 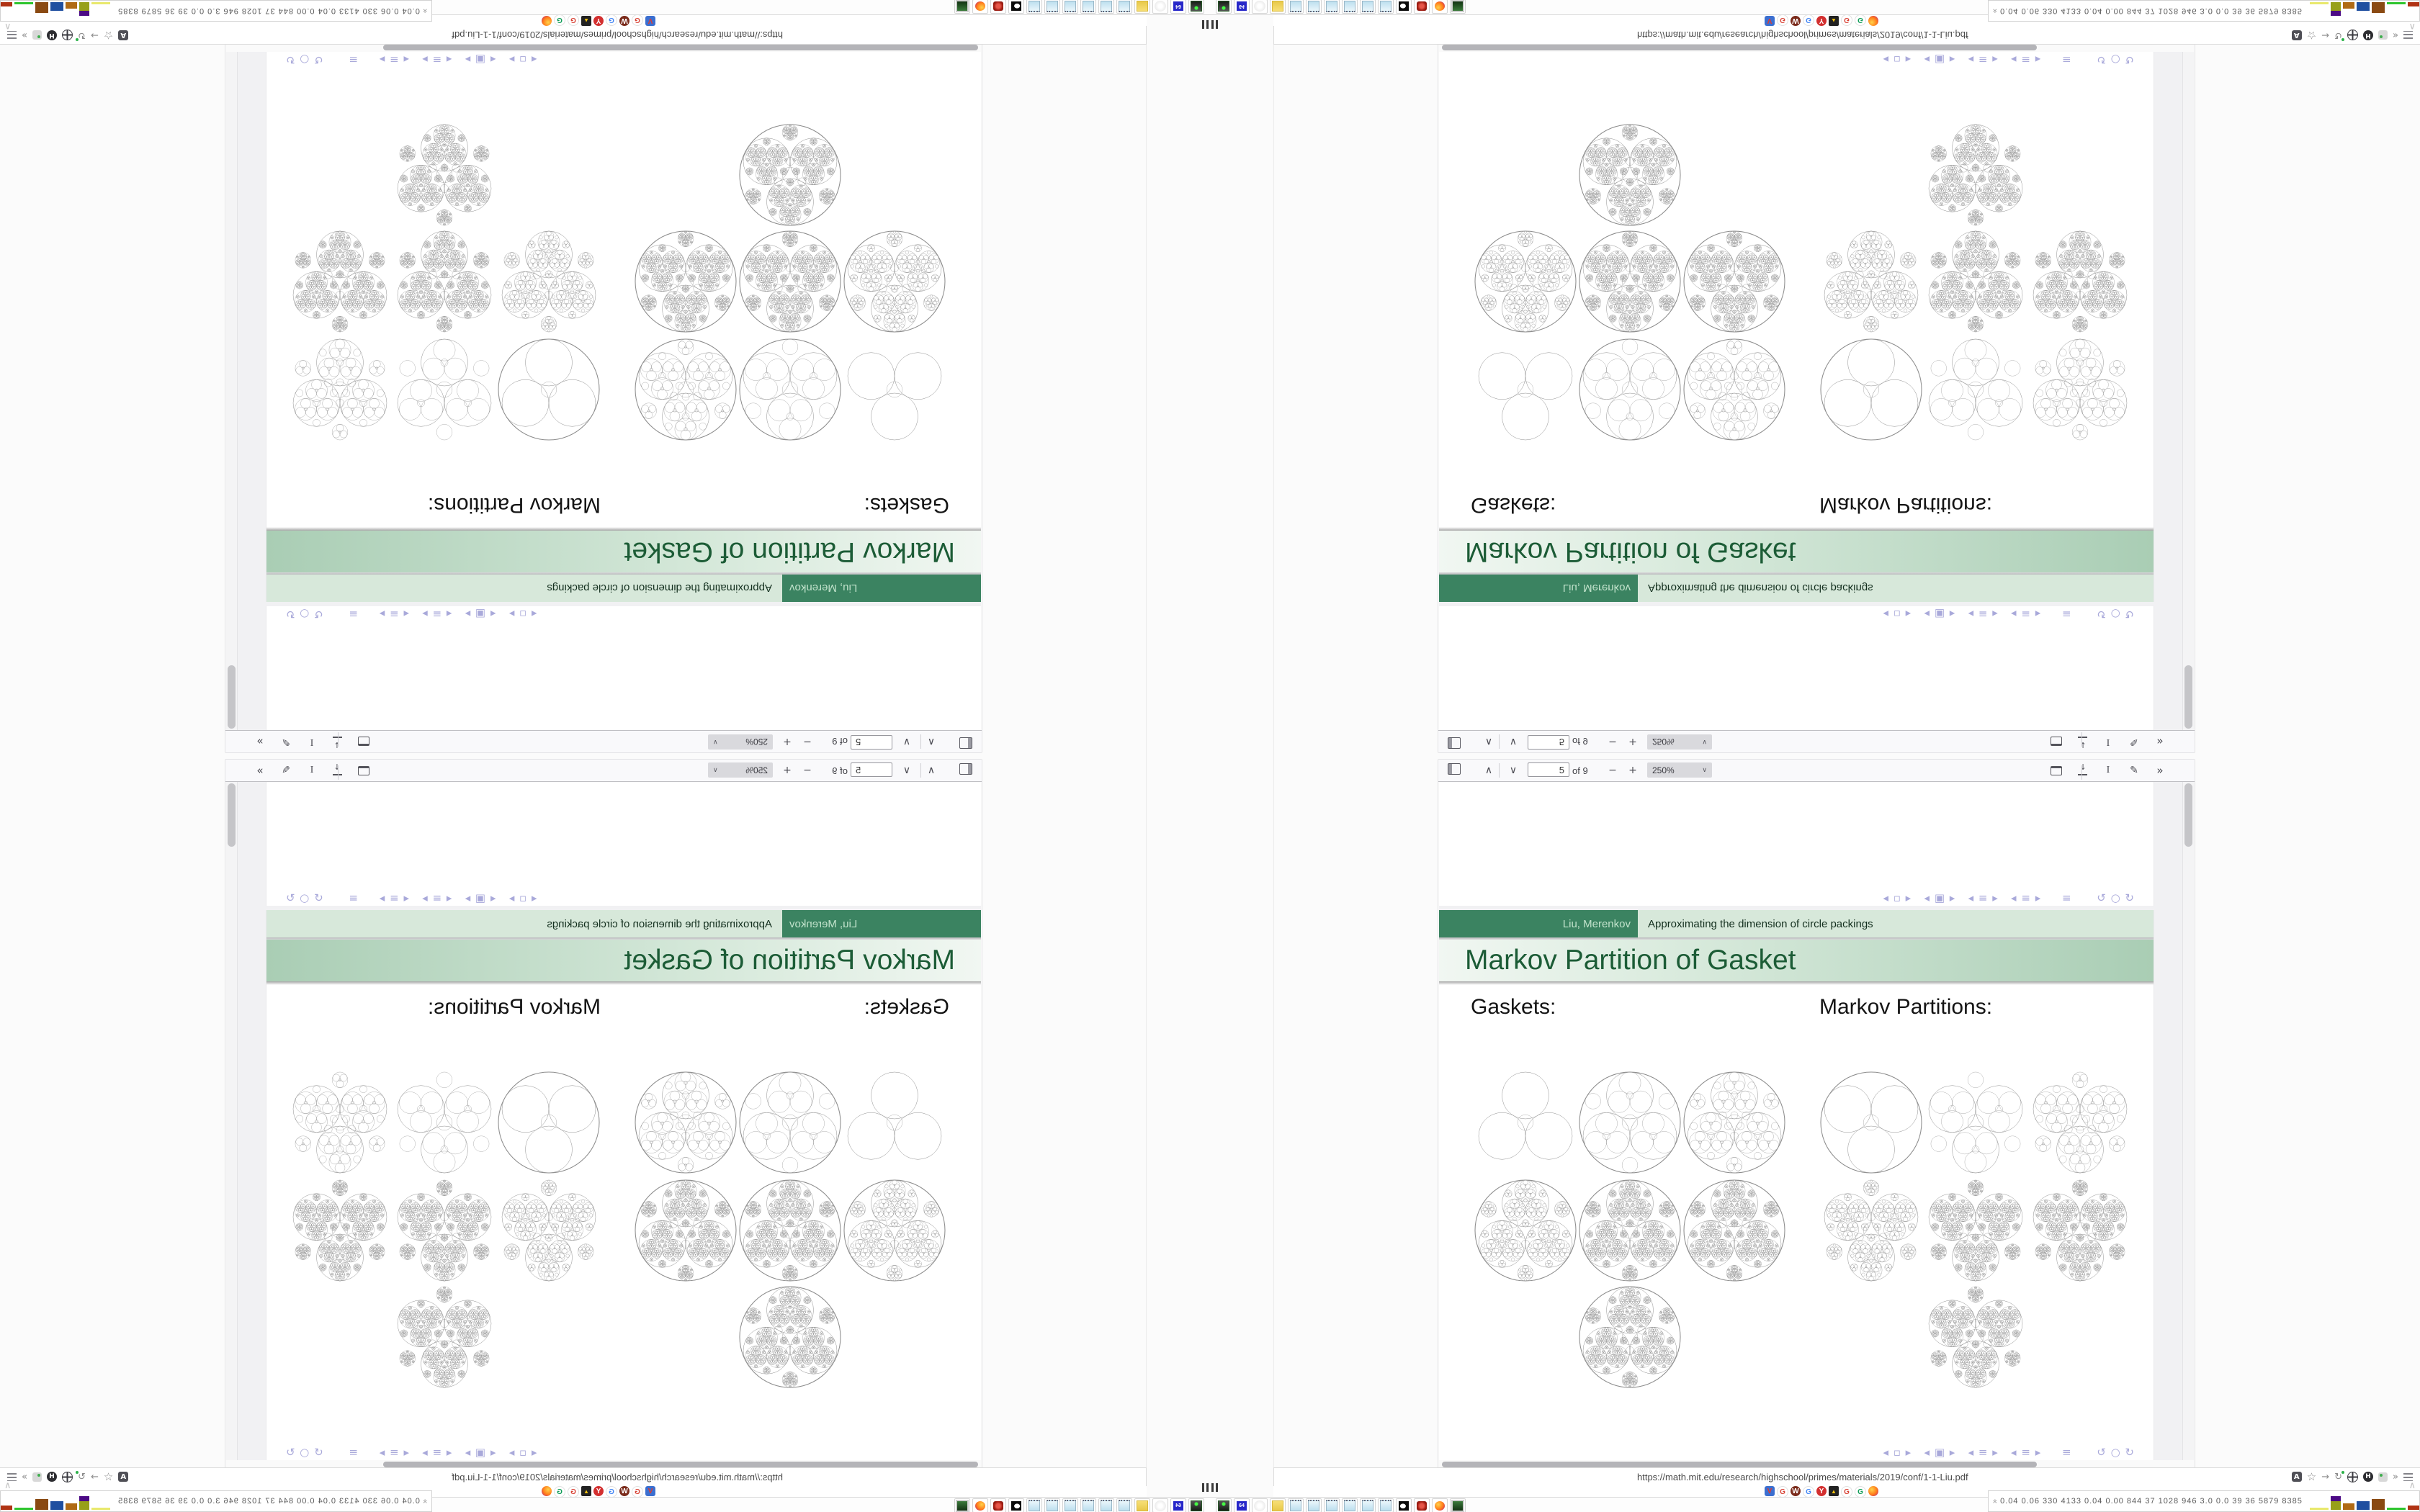 I want to click on overflow-chevron-icon: », so click(x=25, y=35).